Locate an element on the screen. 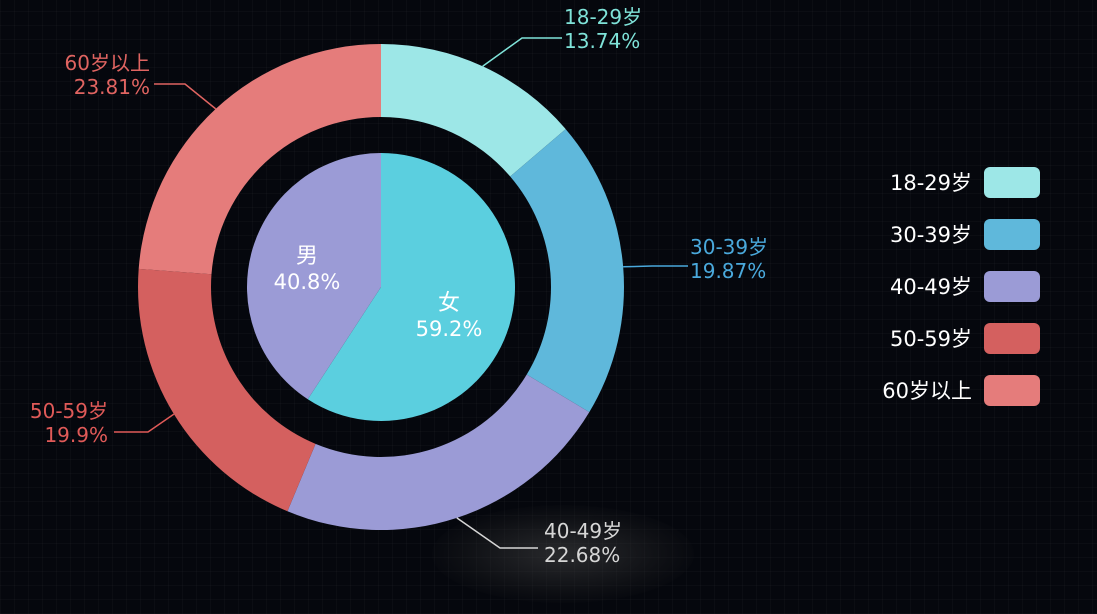 This screenshot has height=614, width=1097. legend-item-18-29: 18-29岁 is located at coordinates (940, 182).